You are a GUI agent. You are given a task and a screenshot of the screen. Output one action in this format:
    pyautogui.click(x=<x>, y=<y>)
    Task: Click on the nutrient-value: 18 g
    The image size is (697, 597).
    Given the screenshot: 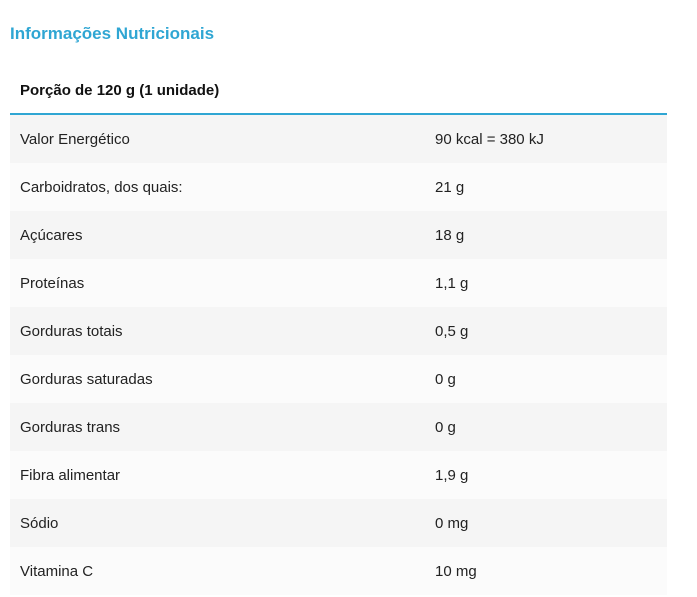 What is the action you would take?
    pyautogui.click(x=450, y=235)
    